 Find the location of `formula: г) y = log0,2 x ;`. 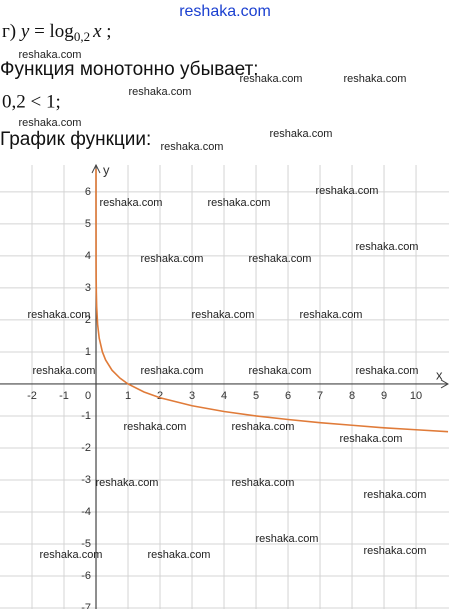

formula: г) y = log0,2 x ; is located at coordinates (57, 32).